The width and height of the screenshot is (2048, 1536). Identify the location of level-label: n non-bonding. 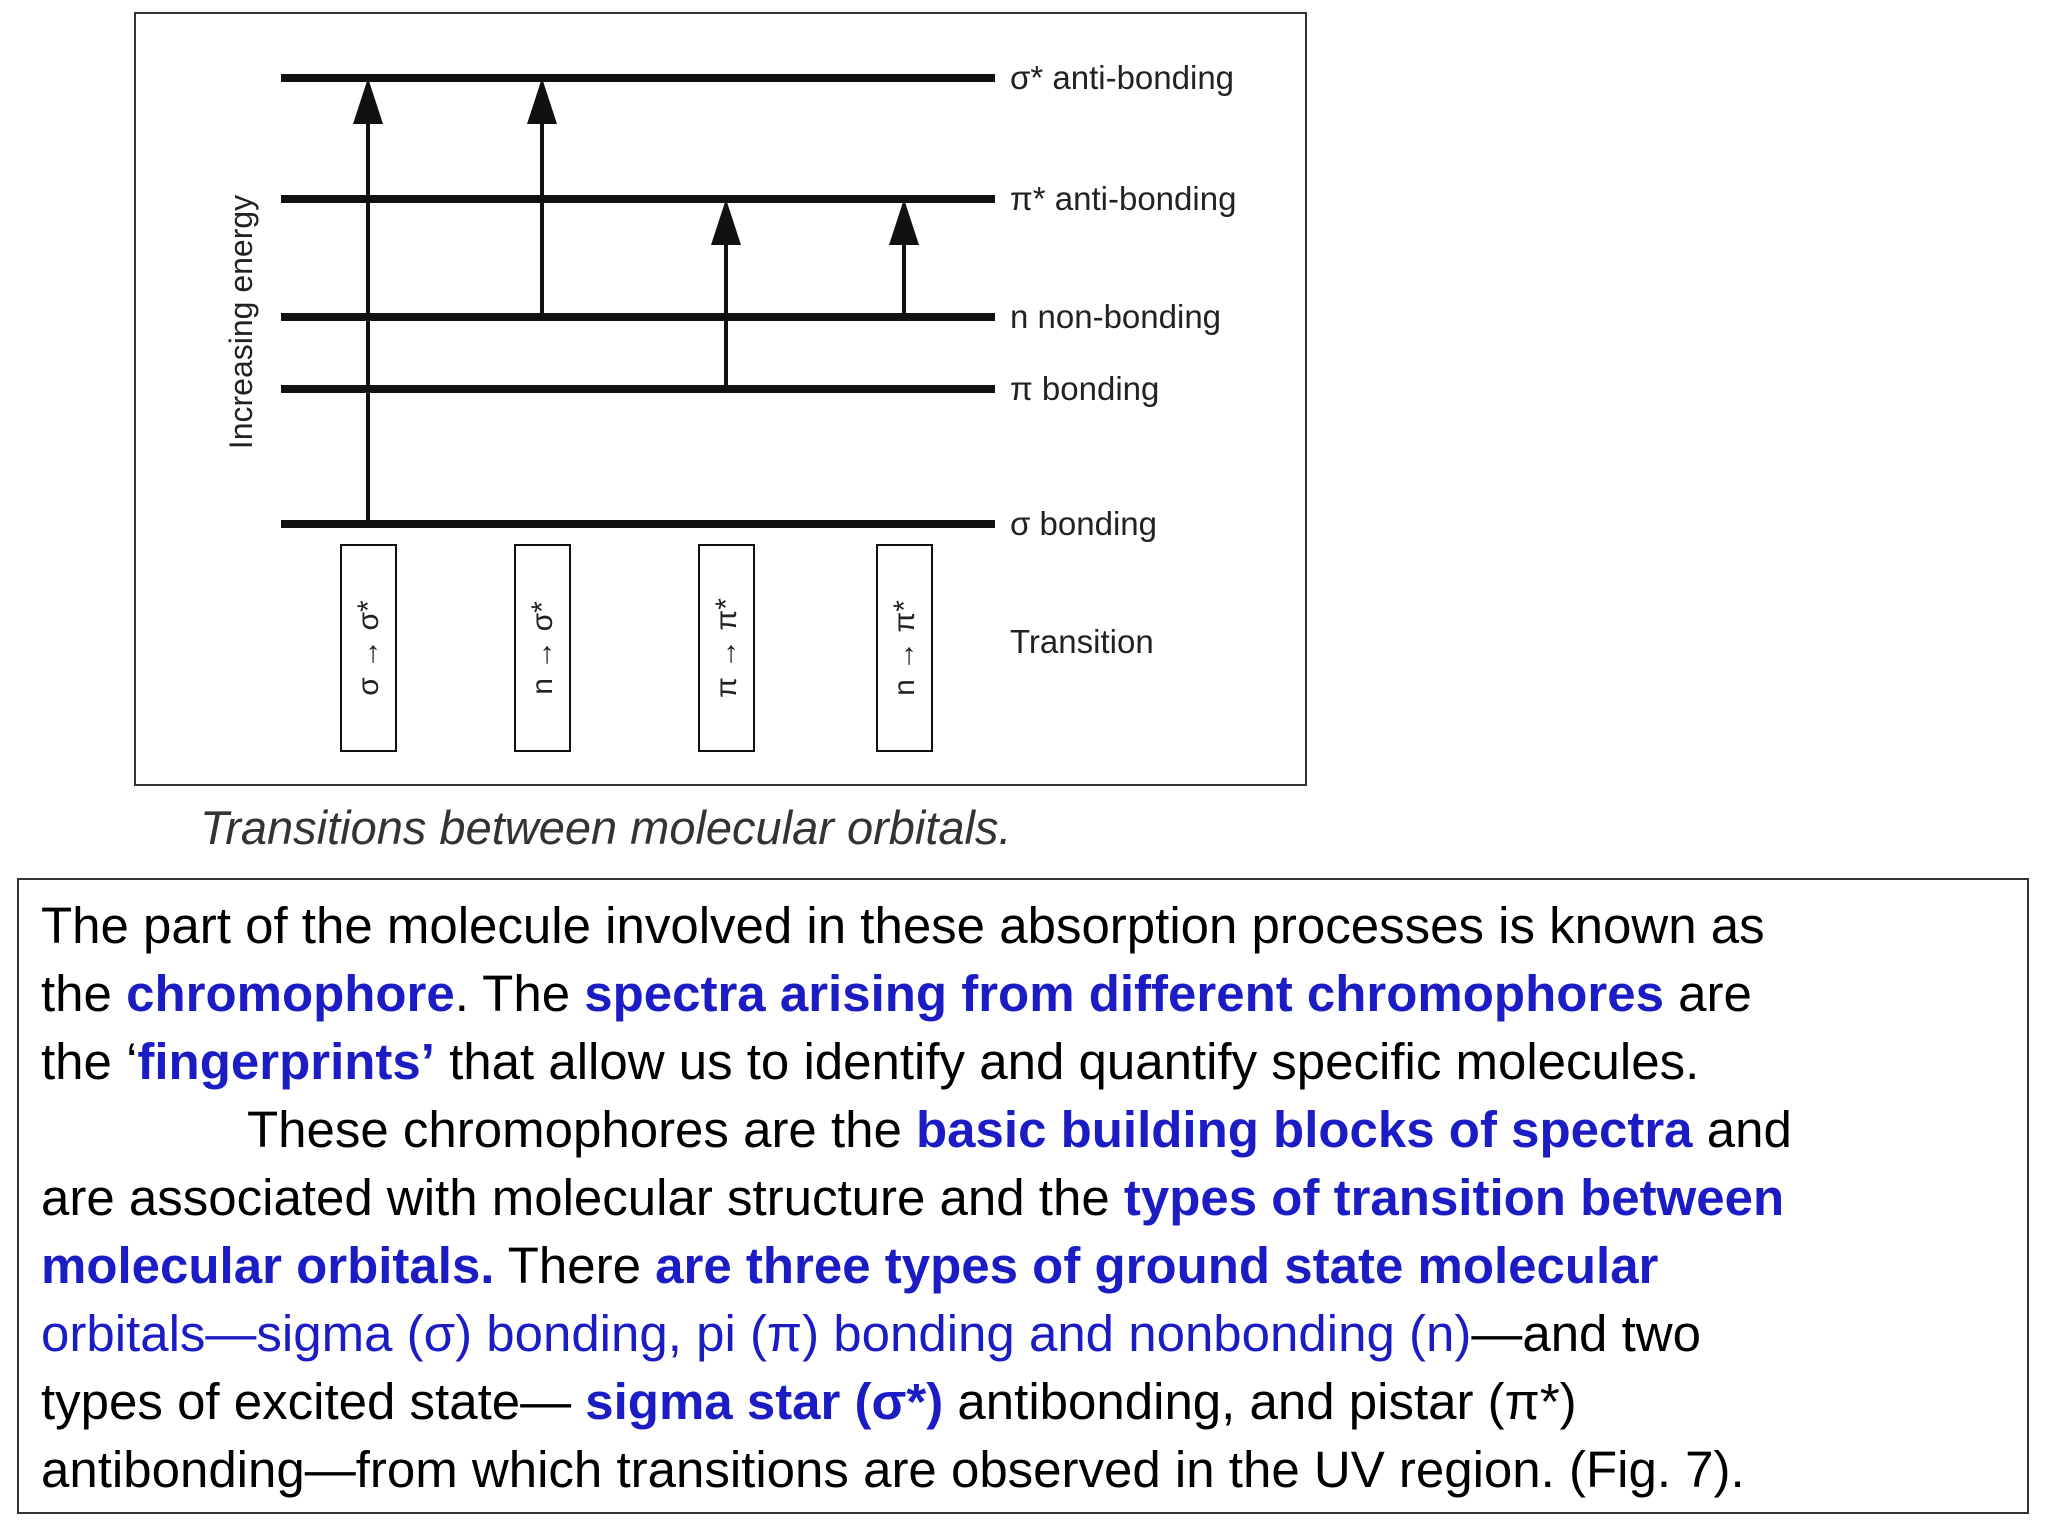
(1115, 316).